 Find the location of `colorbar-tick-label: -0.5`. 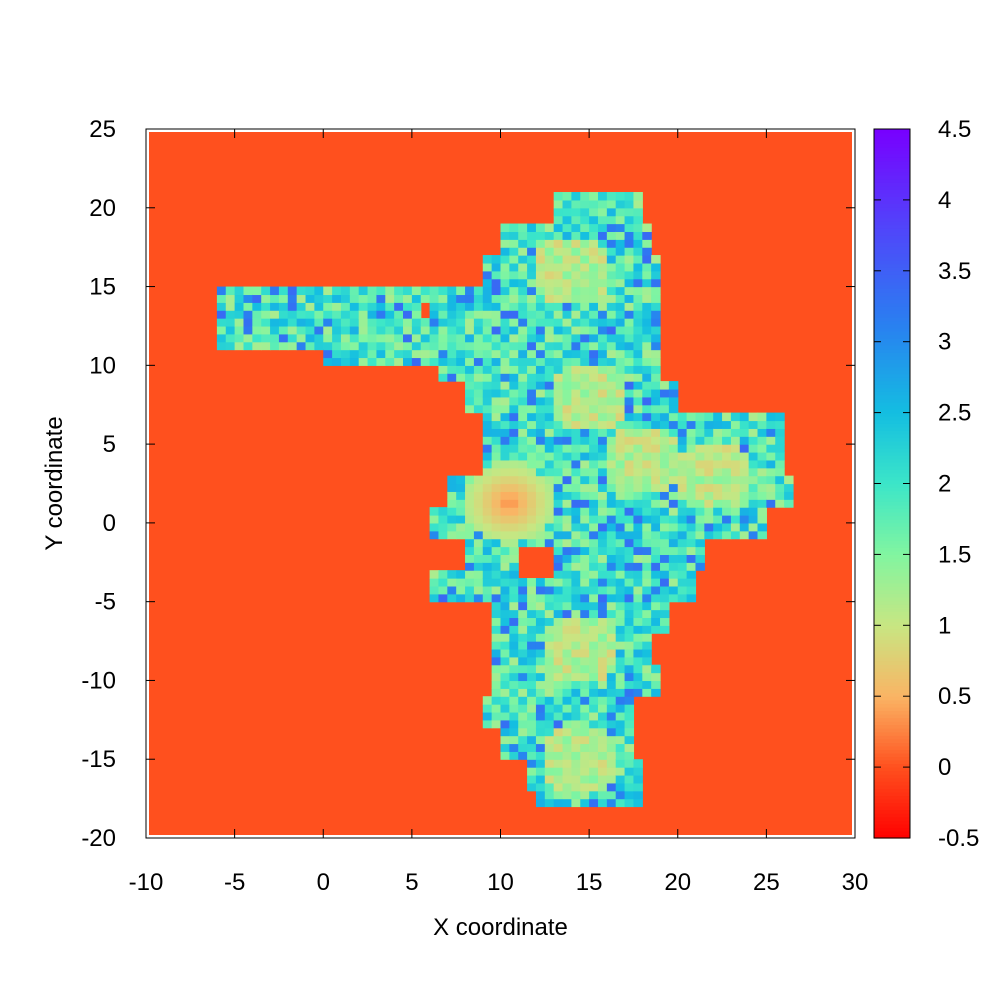

colorbar-tick-label: -0.5 is located at coordinates (958, 838).